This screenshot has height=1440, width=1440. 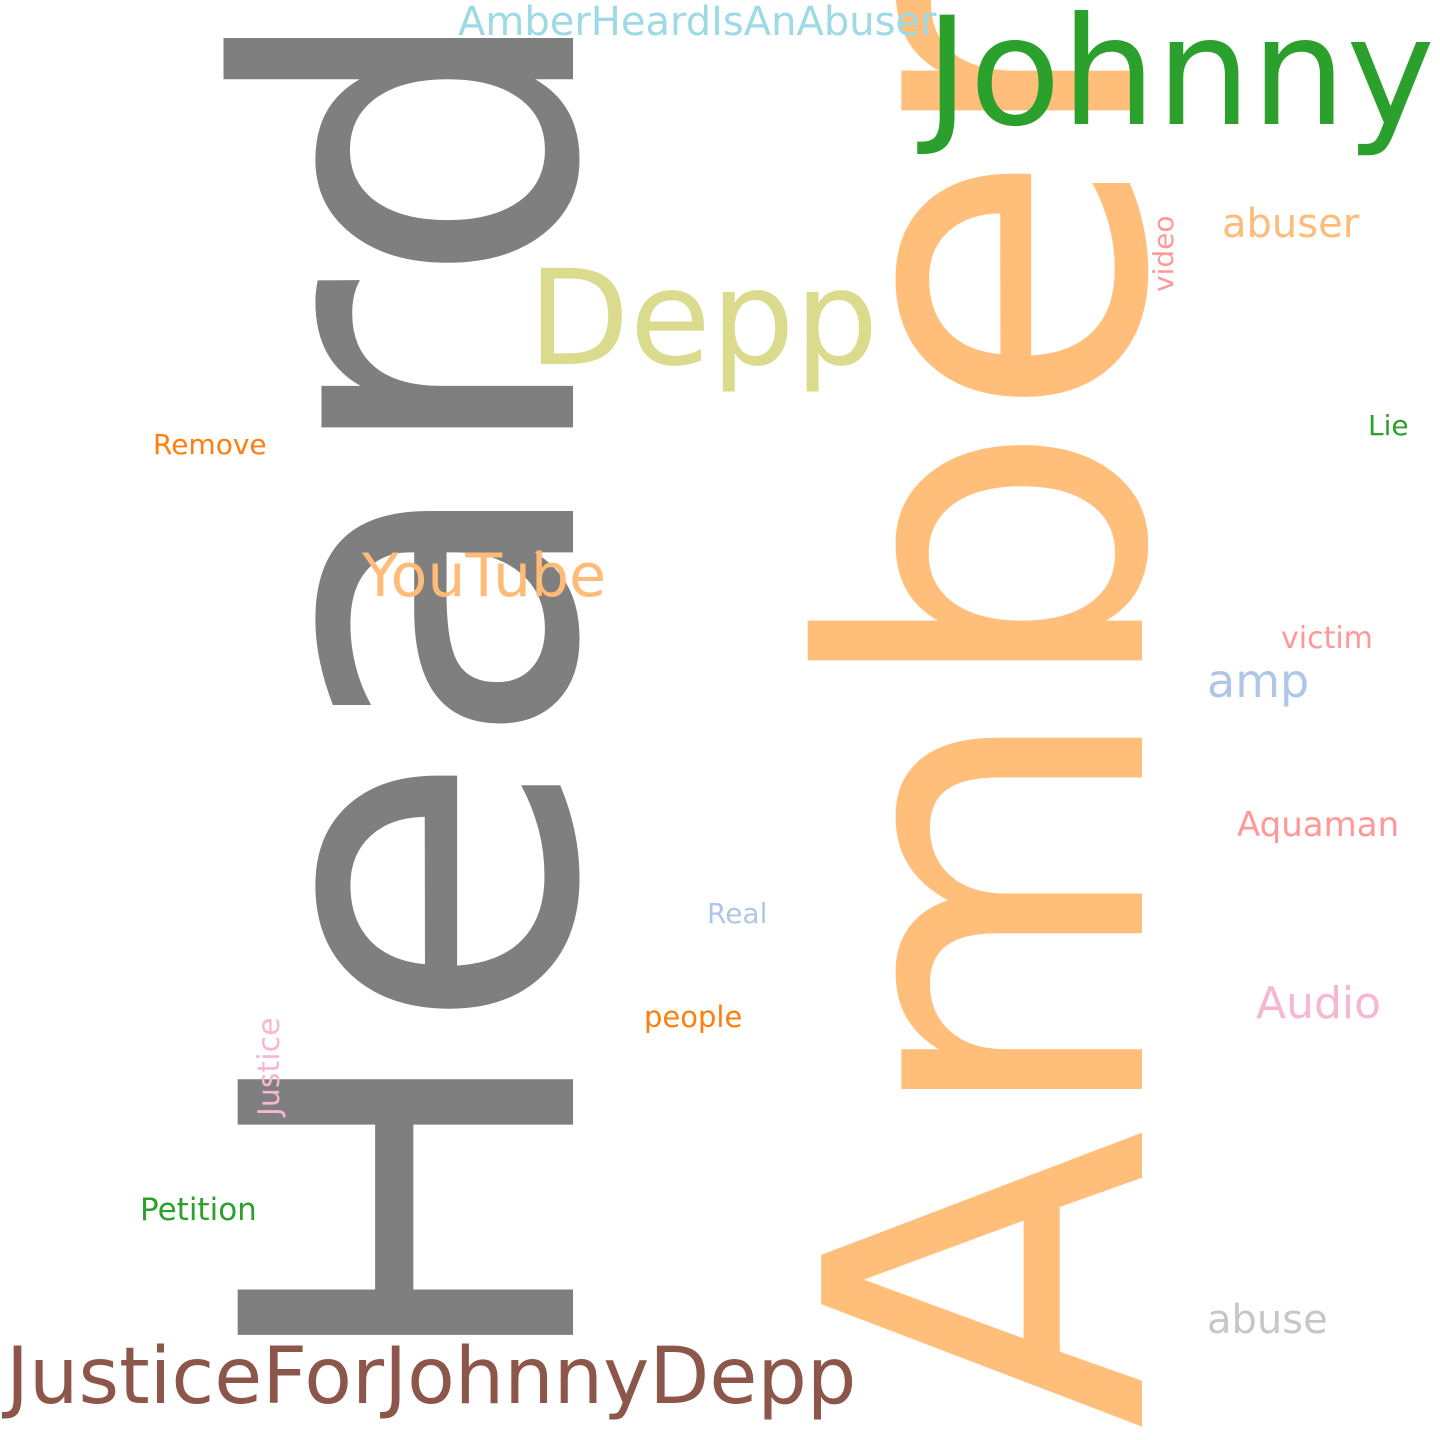 What do you see at coordinates (1258, 681) in the screenshot?
I see `word-amp: amp` at bounding box center [1258, 681].